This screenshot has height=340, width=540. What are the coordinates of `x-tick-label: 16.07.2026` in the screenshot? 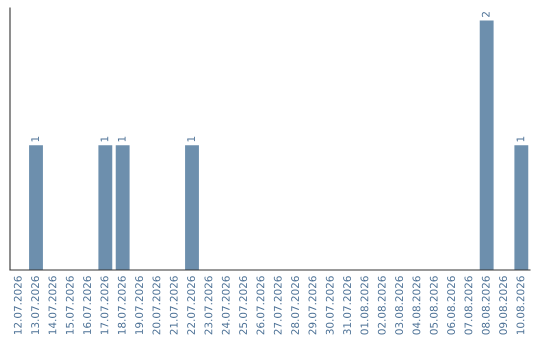 It's located at (87, 305).